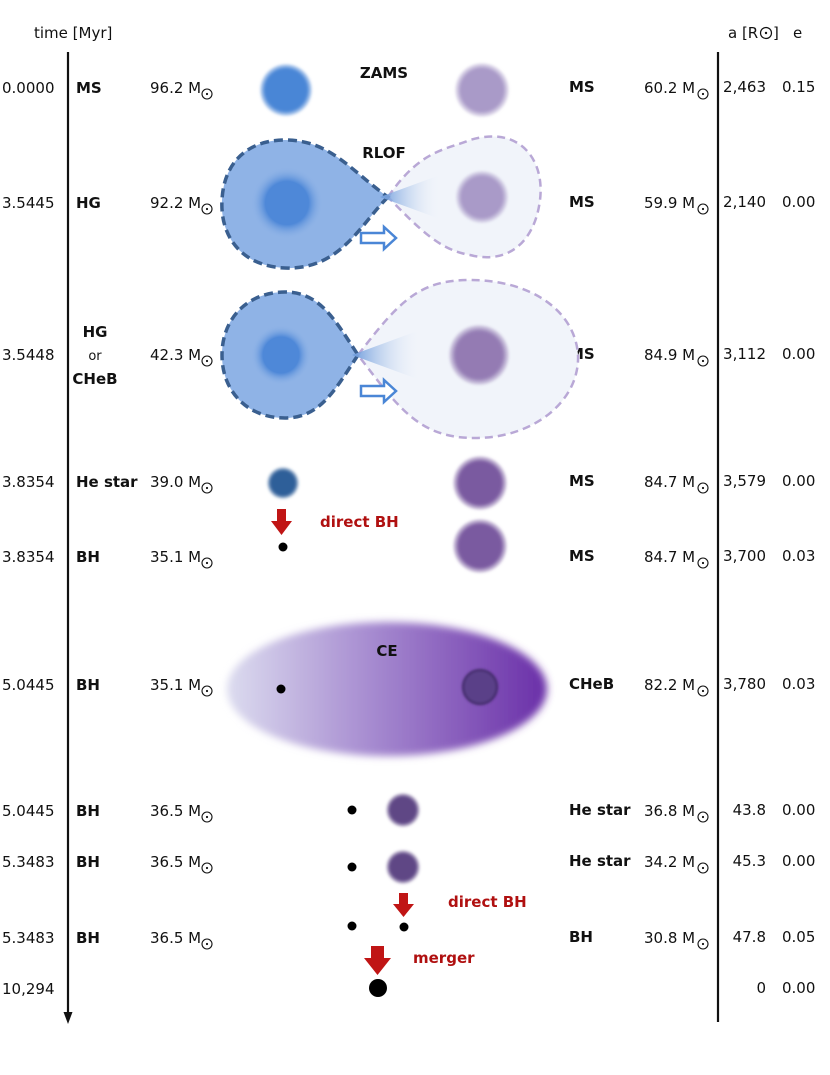  What do you see at coordinates (749, 861) in the screenshot?
I see `row-separation: 45.3` at bounding box center [749, 861].